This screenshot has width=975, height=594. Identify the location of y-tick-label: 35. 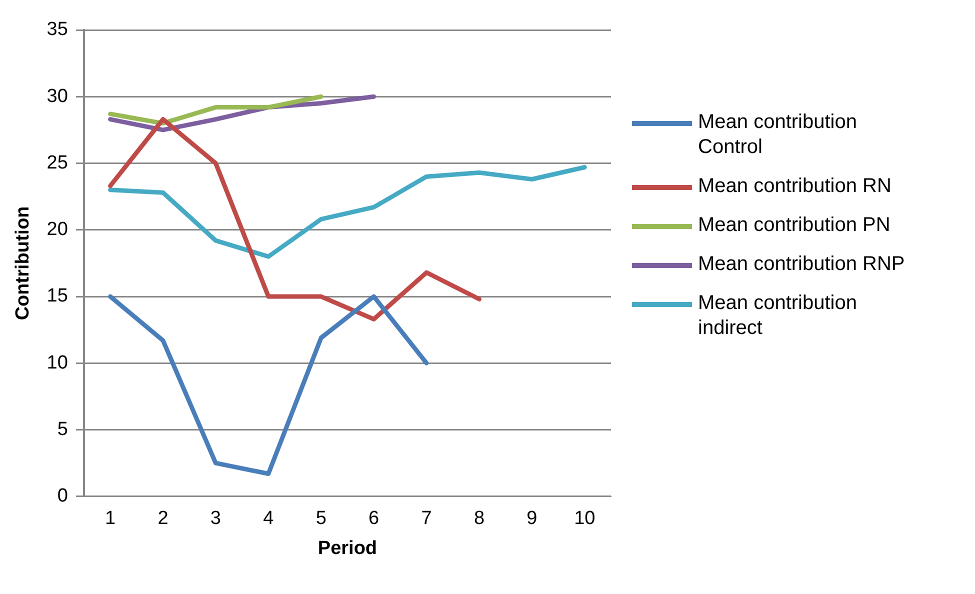
(57, 29).